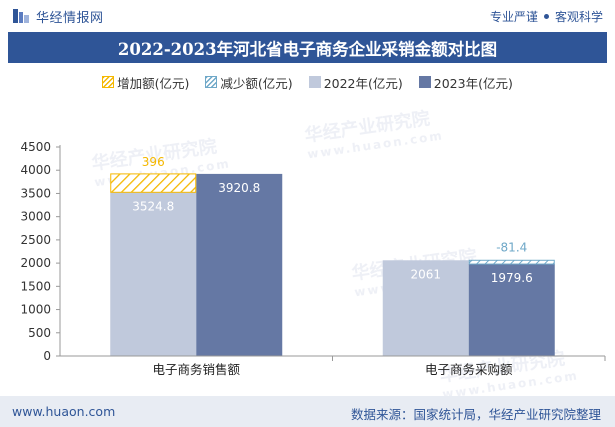  I want to click on brand-name: 华经情报网, so click(70, 18).